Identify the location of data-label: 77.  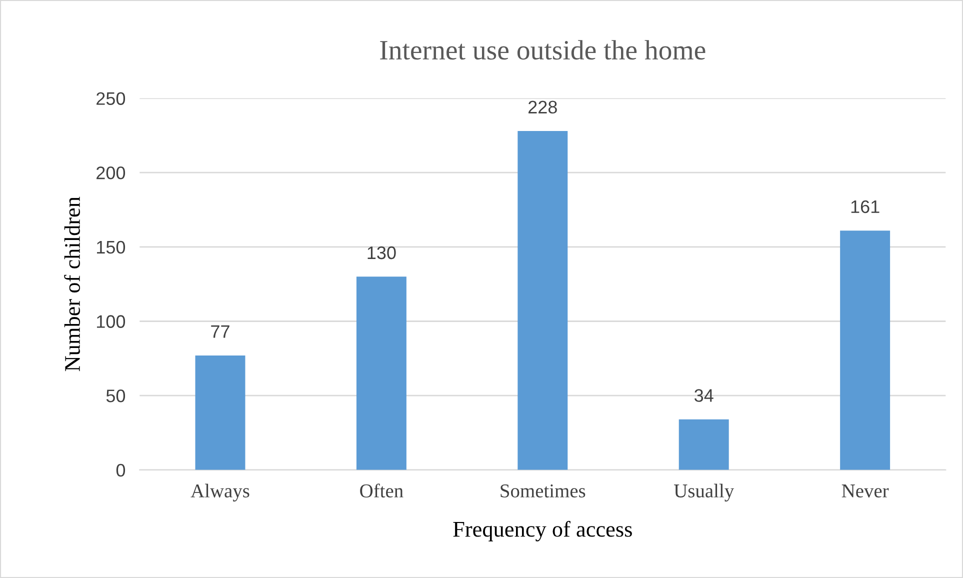
(220, 331).